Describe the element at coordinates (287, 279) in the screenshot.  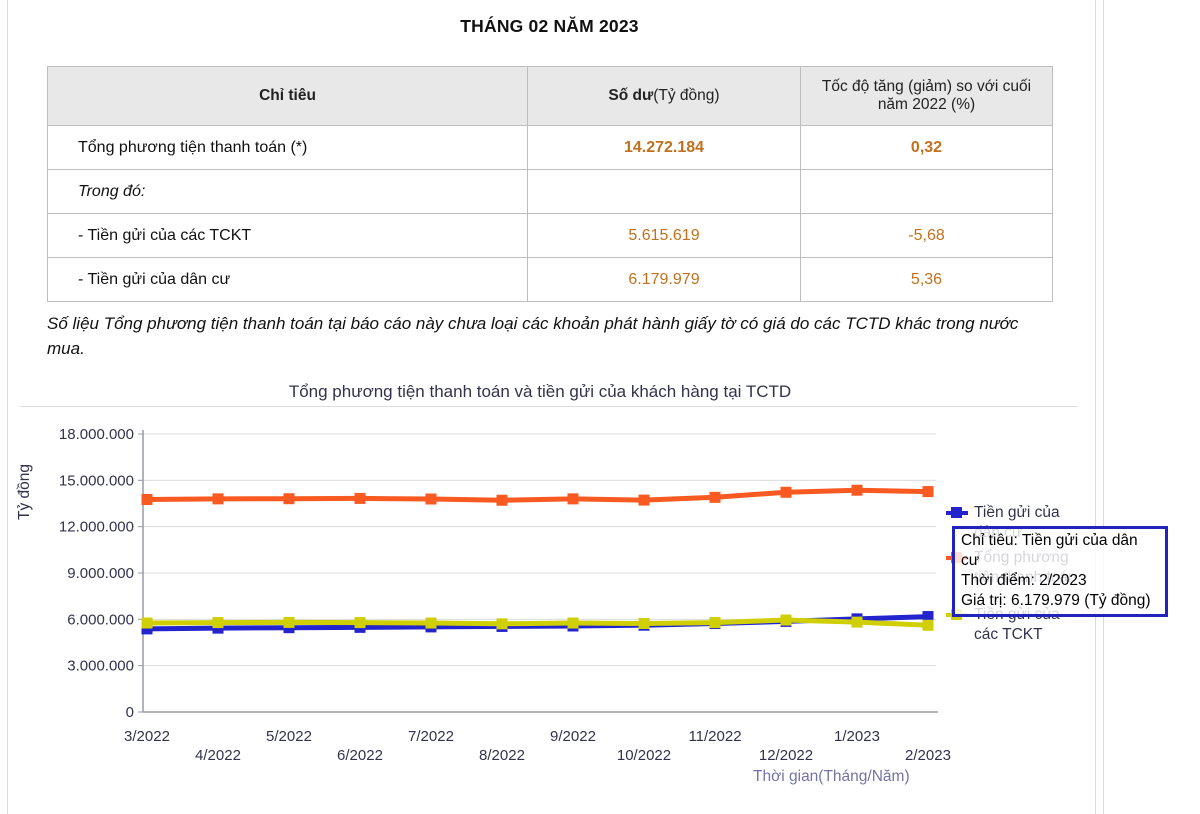
I see `row-label-deposits-dan-cu: - Tiền gửi của dân cư` at that location.